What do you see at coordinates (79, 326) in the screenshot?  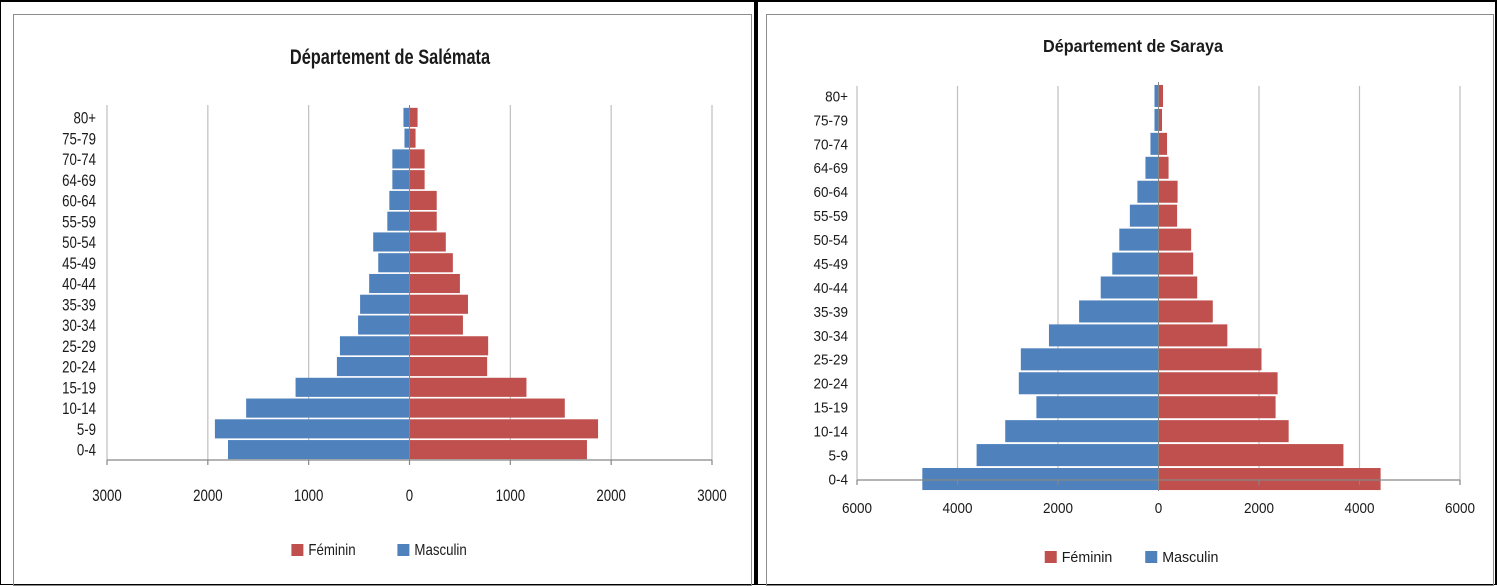 I see `category-label: 30-34` at bounding box center [79, 326].